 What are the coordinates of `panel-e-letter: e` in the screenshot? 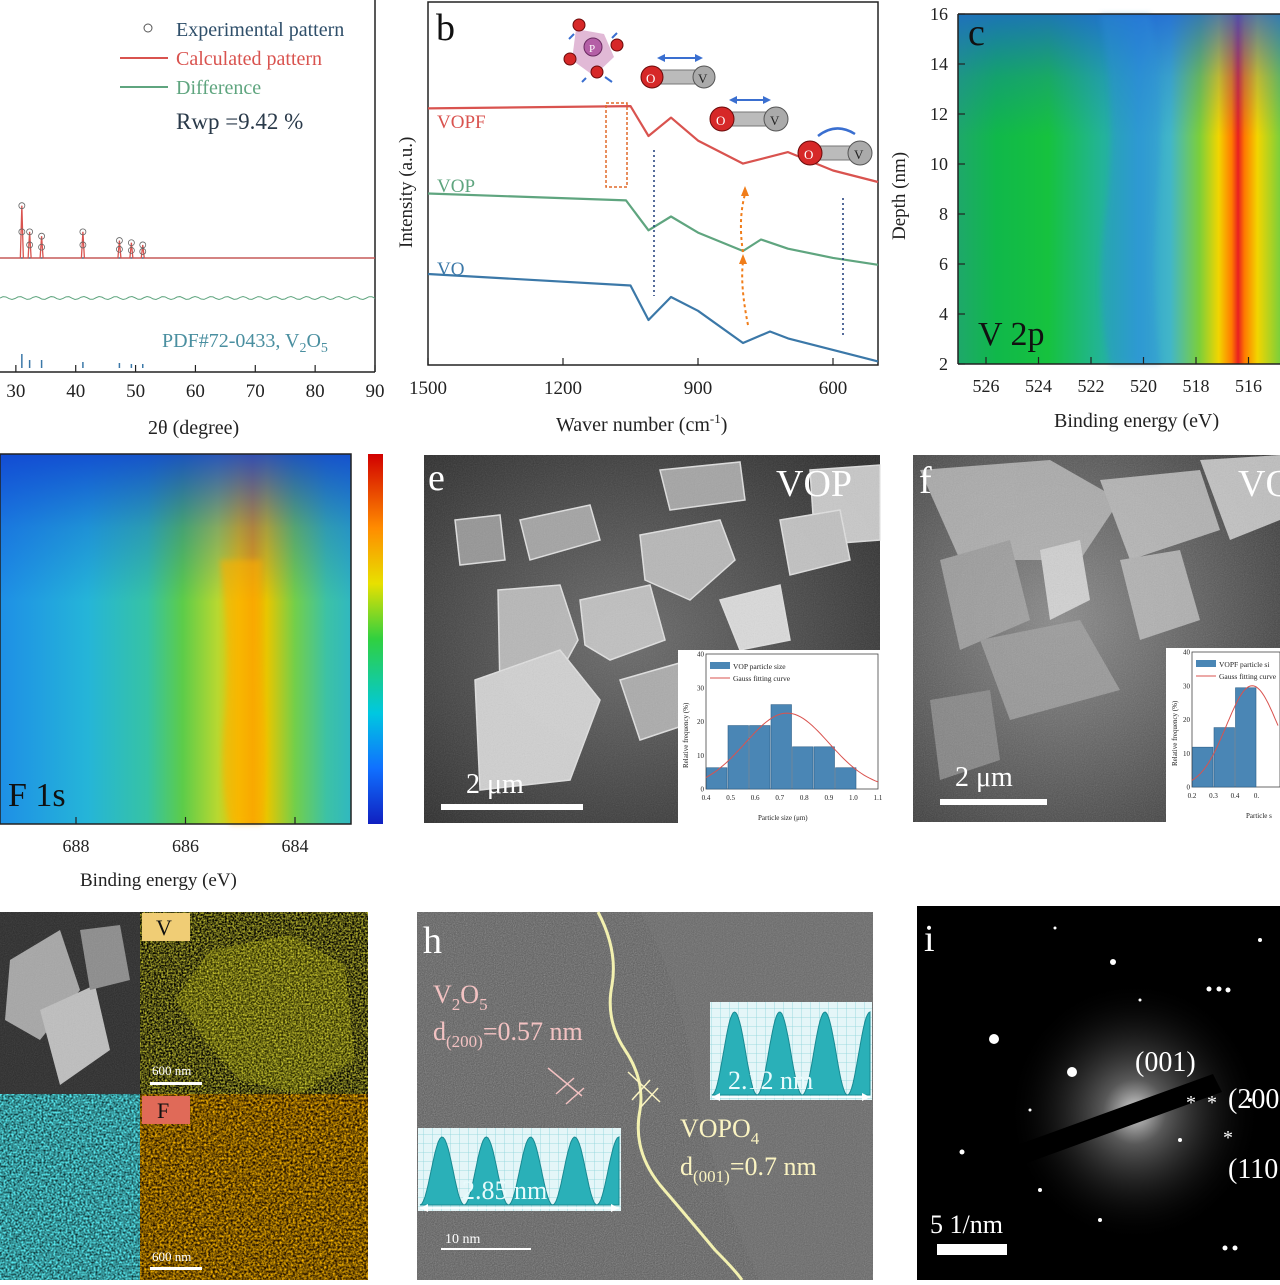 It's located at (436, 478).